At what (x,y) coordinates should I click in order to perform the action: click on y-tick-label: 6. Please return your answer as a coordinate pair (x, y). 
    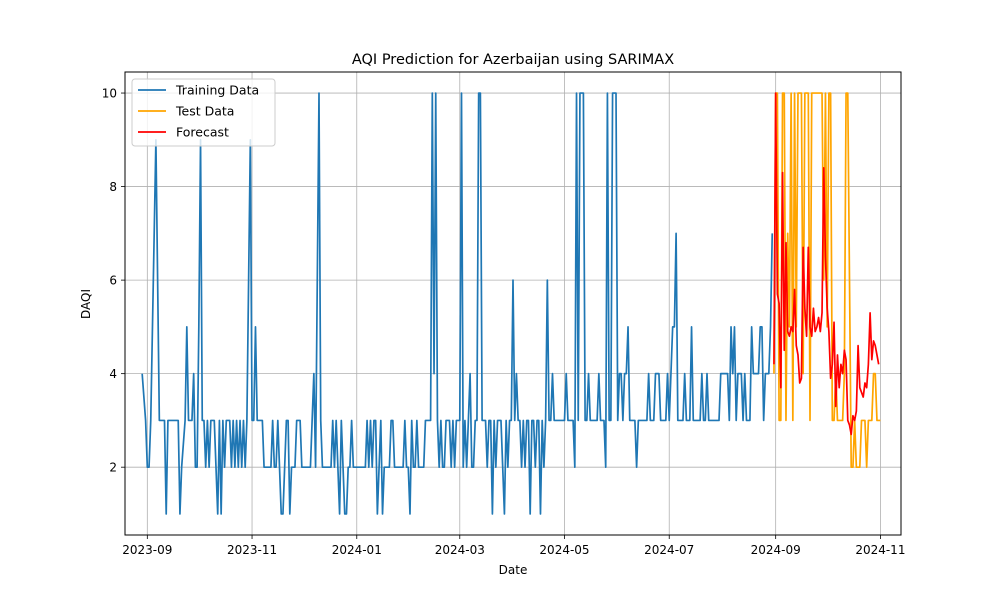
    Looking at the image, I should click on (113, 281).